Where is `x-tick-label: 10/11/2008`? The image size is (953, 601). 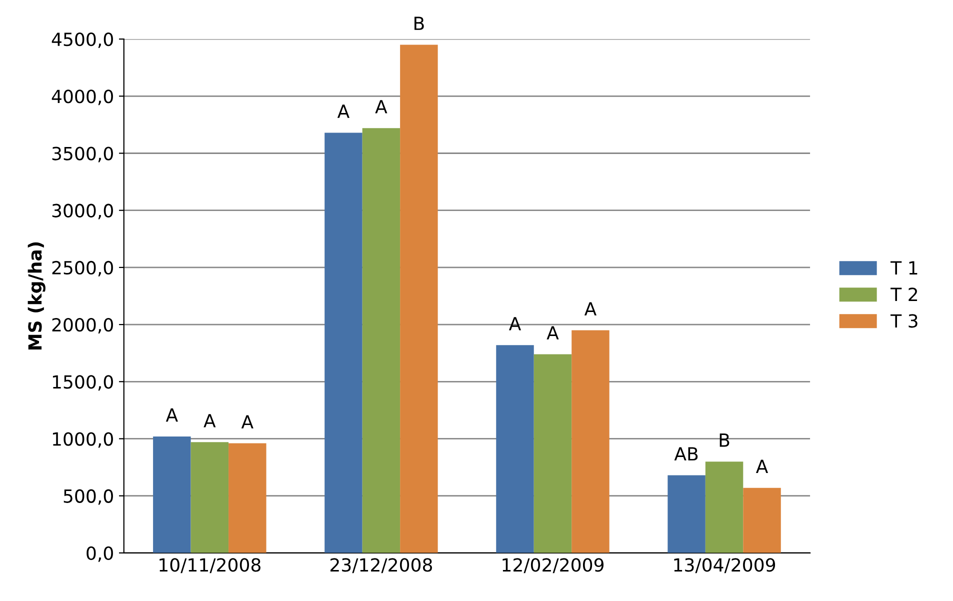
x-tick-label: 10/11/2008 is located at coordinates (210, 566).